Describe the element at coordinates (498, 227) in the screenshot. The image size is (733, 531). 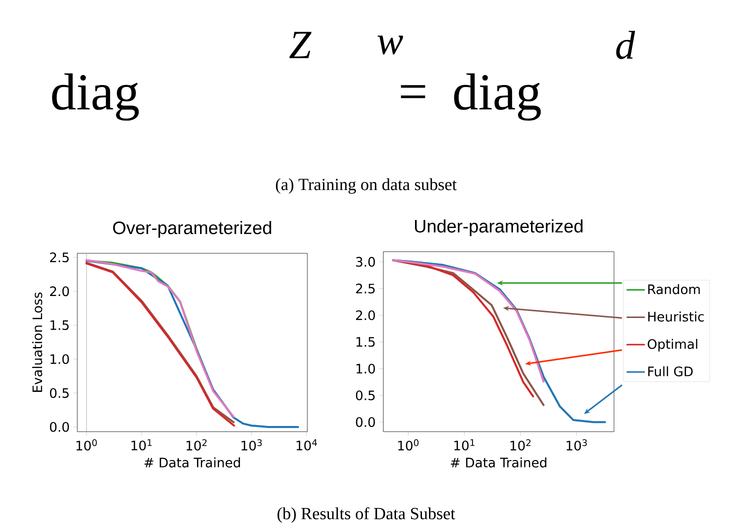
I see `chart-title: Under-parameterized` at that location.